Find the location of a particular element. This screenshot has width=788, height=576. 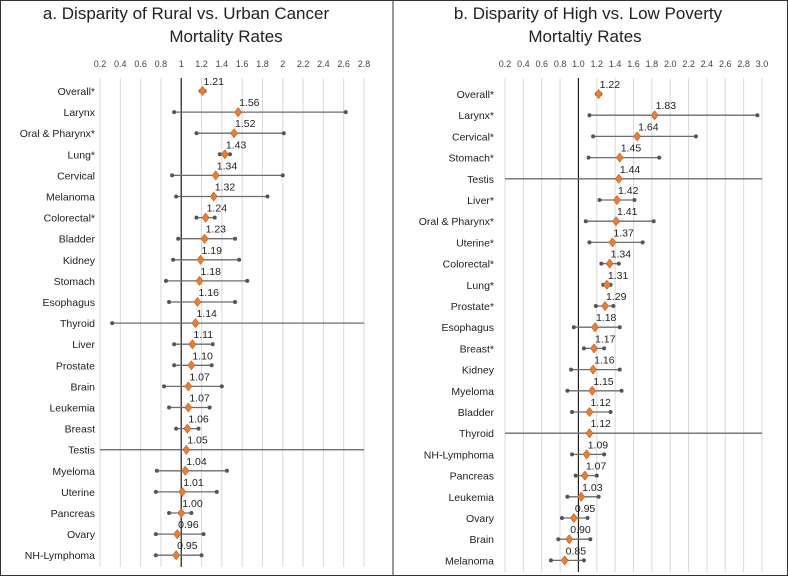

value-label: 1.17 is located at coordinates (605, 339).